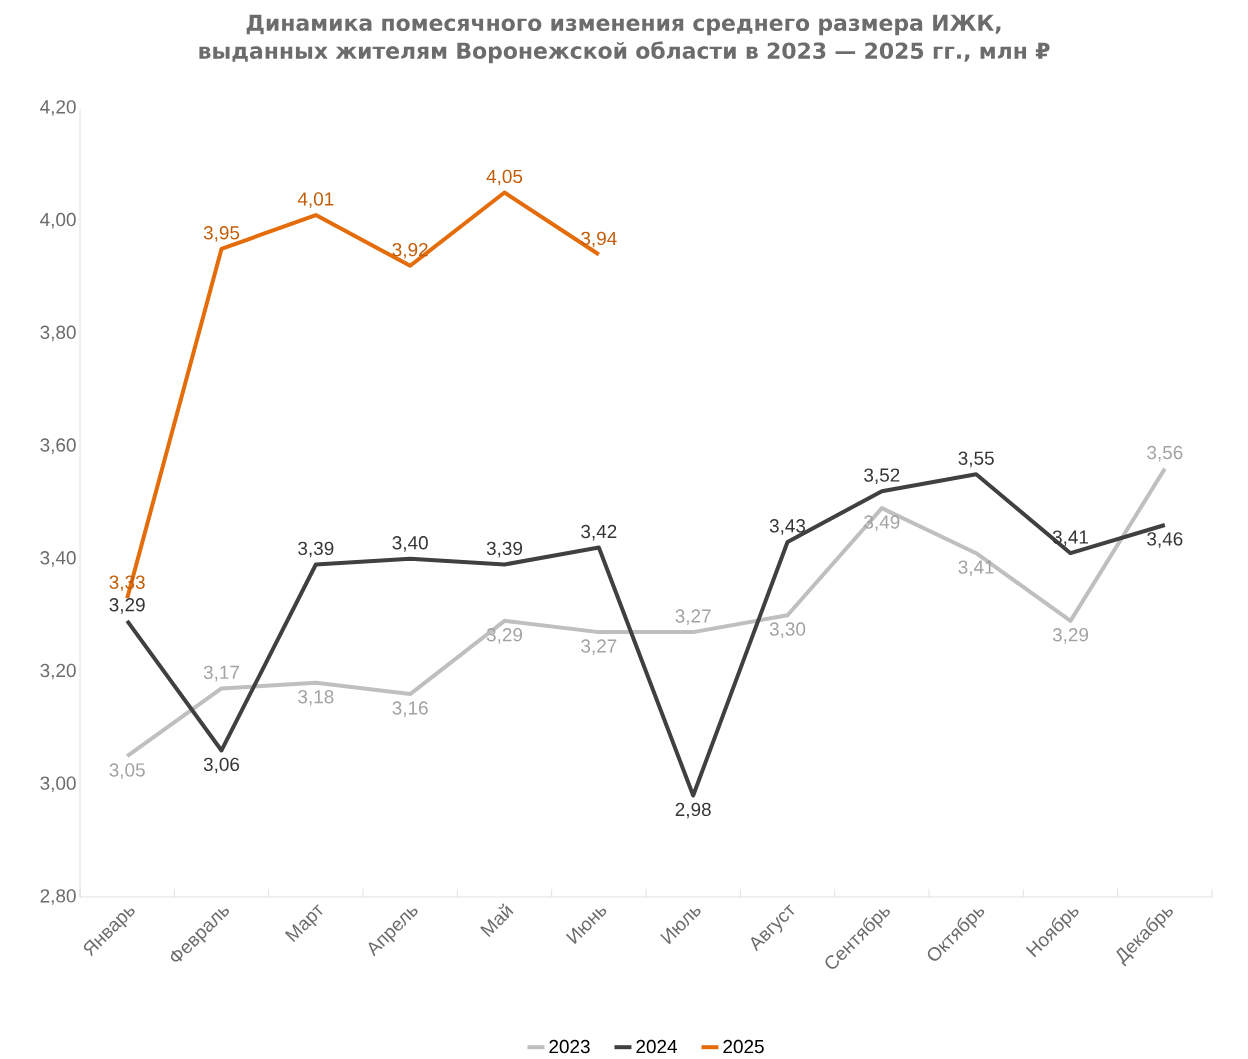 This screenshot has width=1248, height=1059. I want to click on data-label: 2,98, so click(693, 810).